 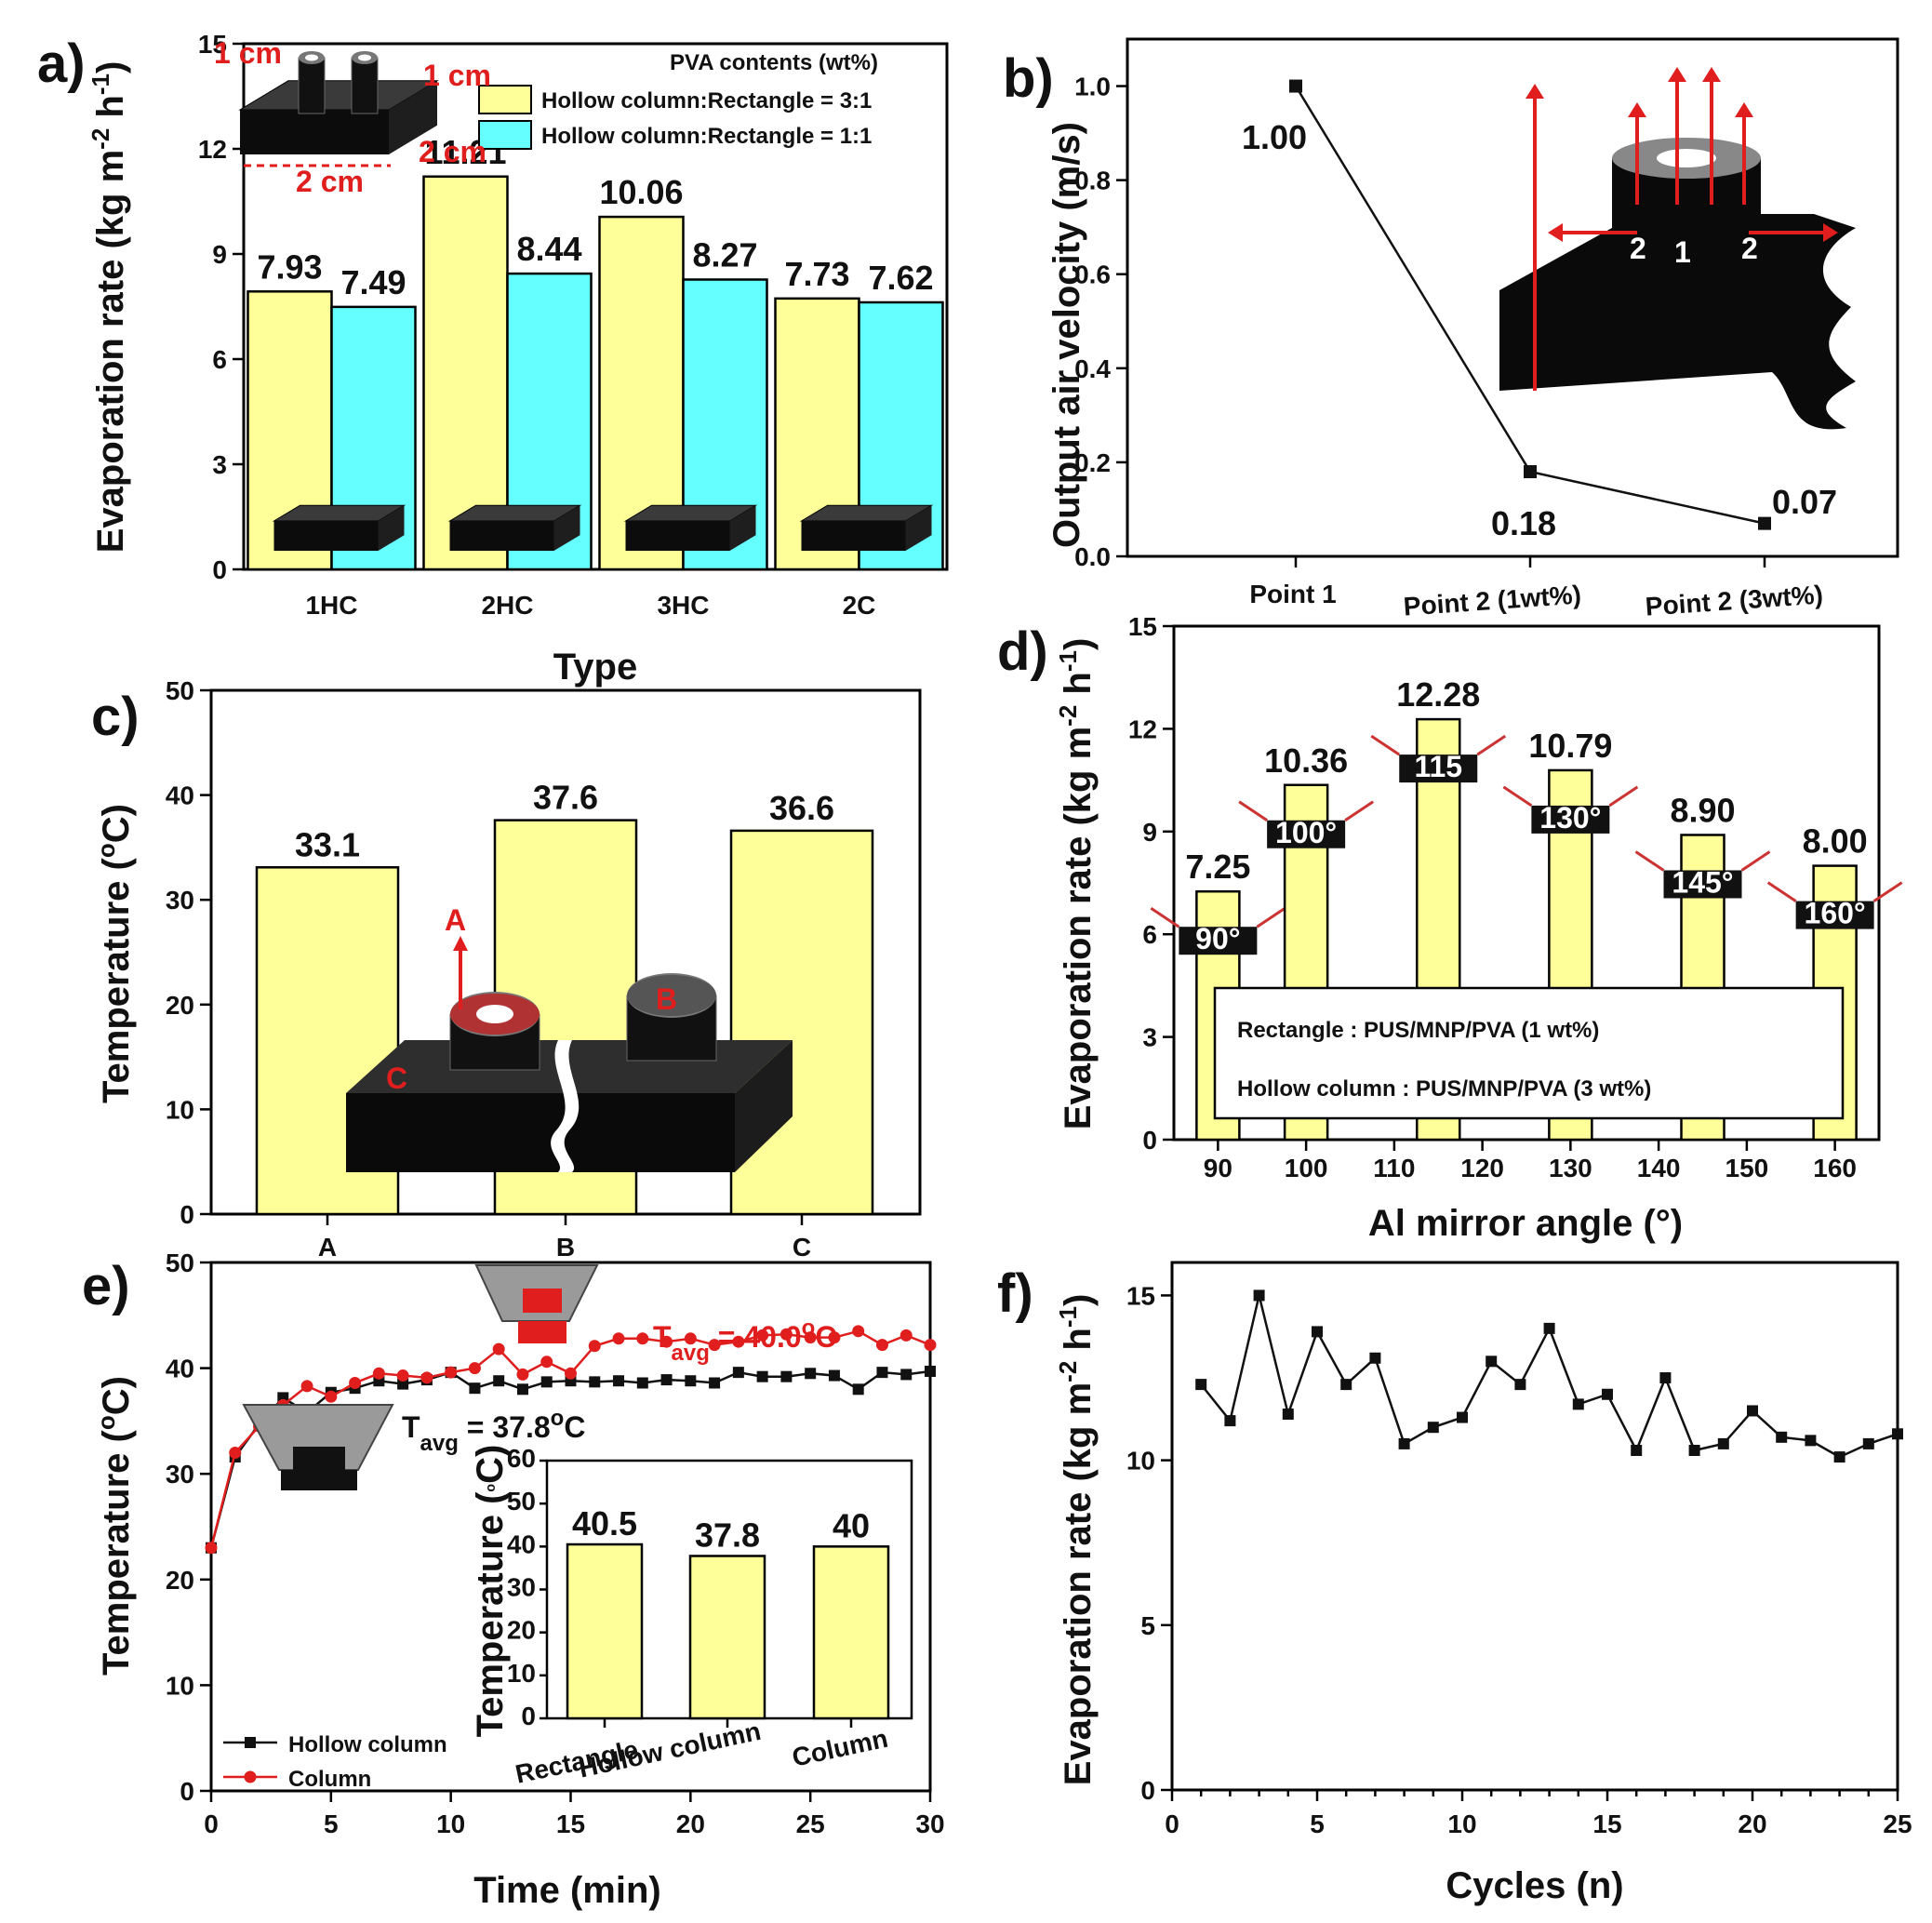 What do you see at coordinates (312, 85) in the screenshot?
I see `panel-a-inset-col1-body` at bounding box center [312, 85].